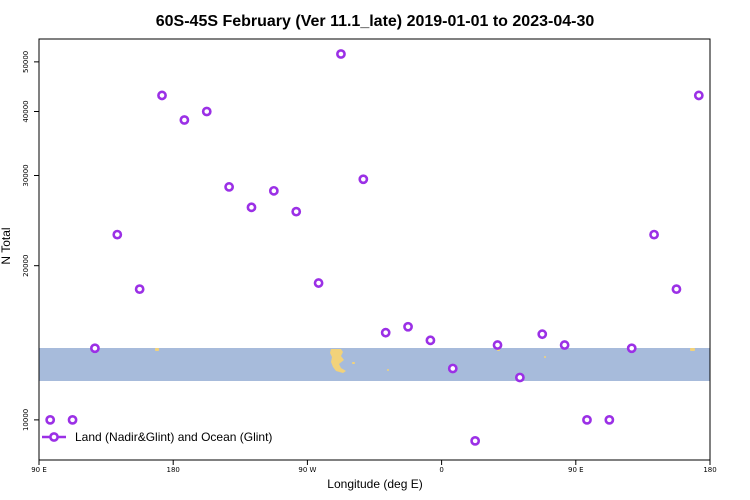  I want to click on land-patagonia, so click(338, 361).